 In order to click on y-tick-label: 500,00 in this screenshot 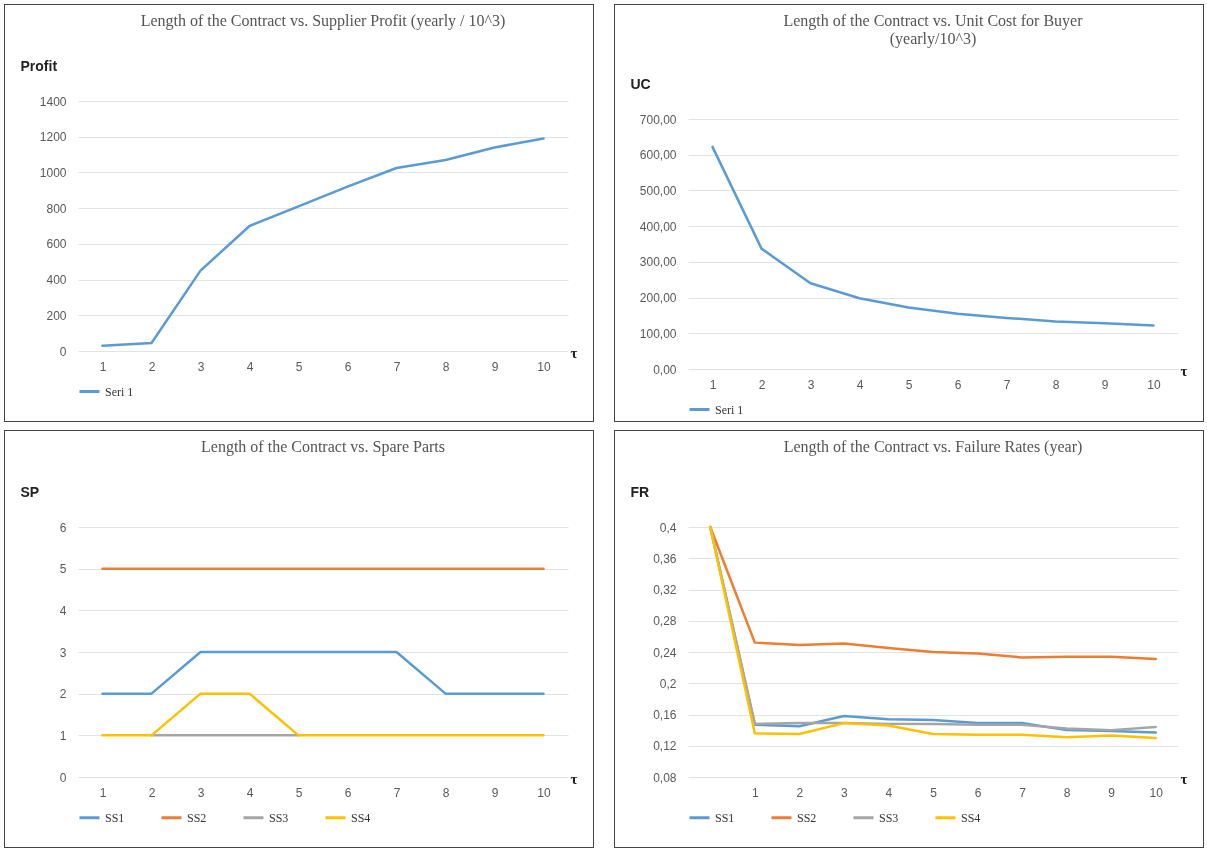, I will do `click(658, 190)`.